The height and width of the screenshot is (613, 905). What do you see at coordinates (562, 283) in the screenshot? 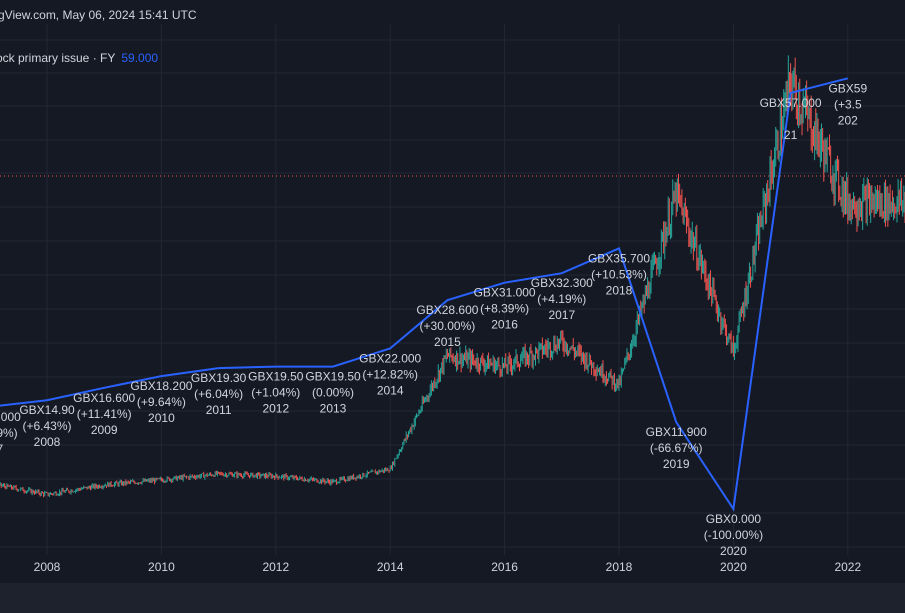
I see `data-label: GBX32.300` at bounding box center [562, 283].